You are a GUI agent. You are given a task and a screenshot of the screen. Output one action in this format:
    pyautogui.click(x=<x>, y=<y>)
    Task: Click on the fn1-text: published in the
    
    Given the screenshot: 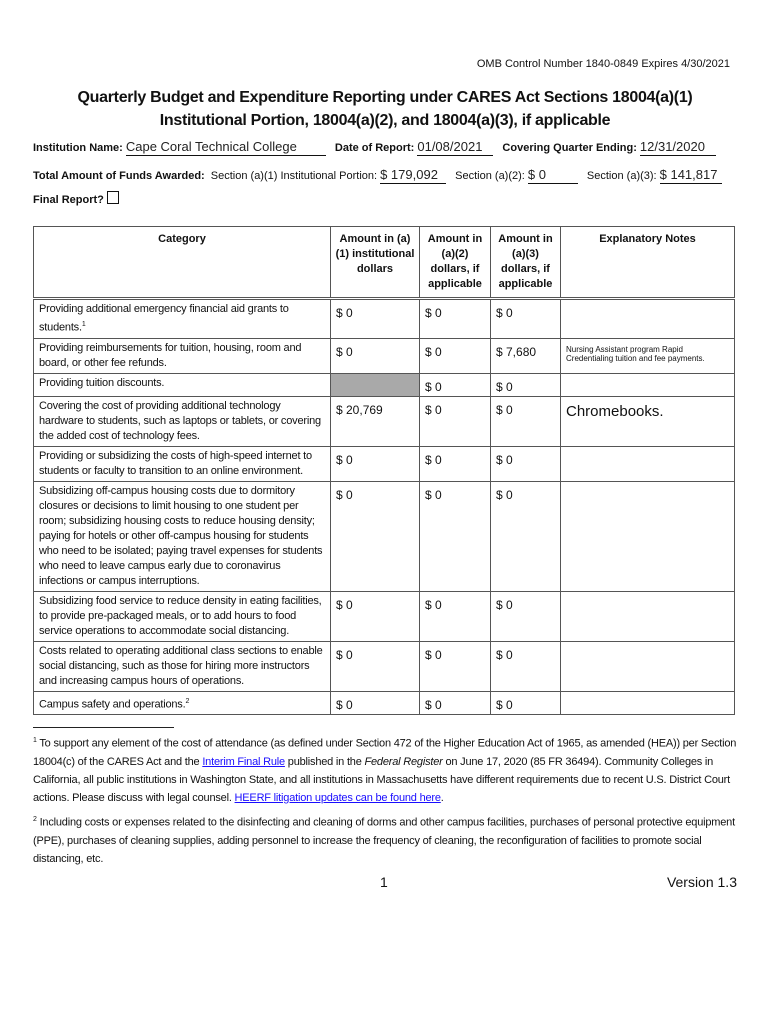 What is the action you would take?
    pyautogui.click(x=324, y=761)
    